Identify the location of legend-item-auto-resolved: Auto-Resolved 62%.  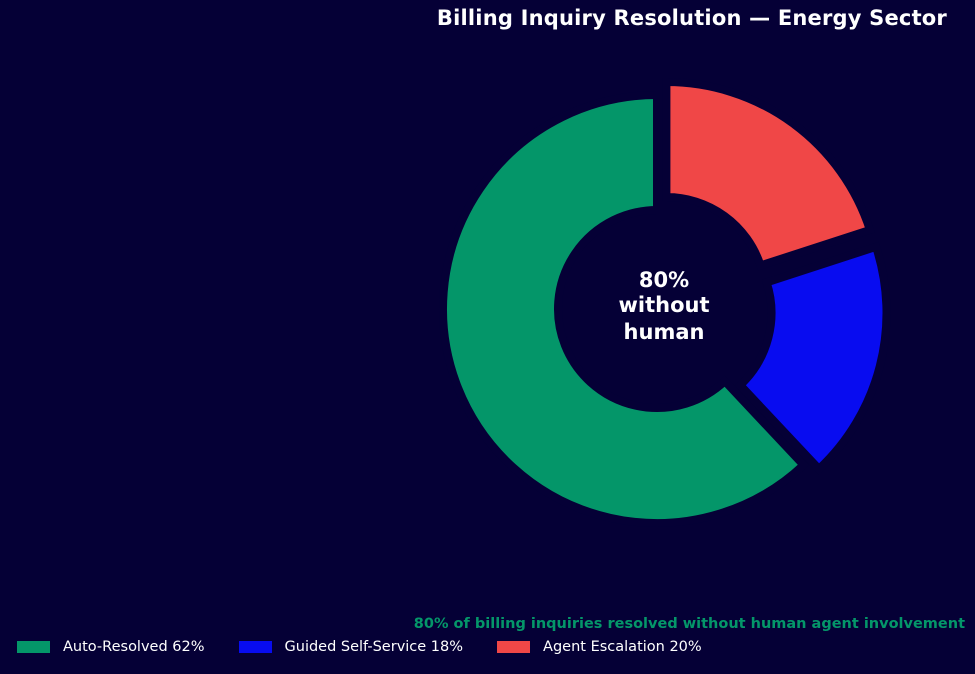
(111, 647).